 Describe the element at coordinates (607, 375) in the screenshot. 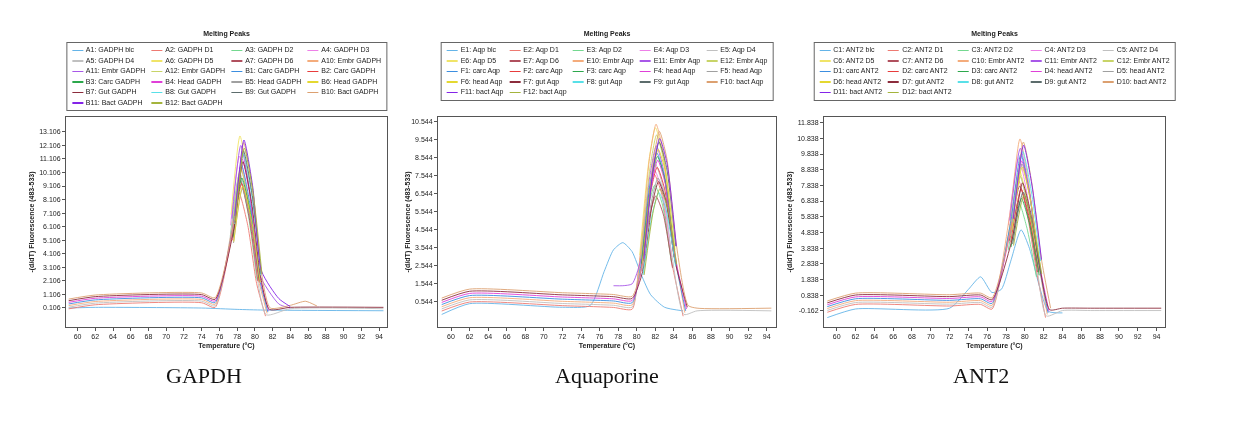

I see `text: Aquaporine` at that location.